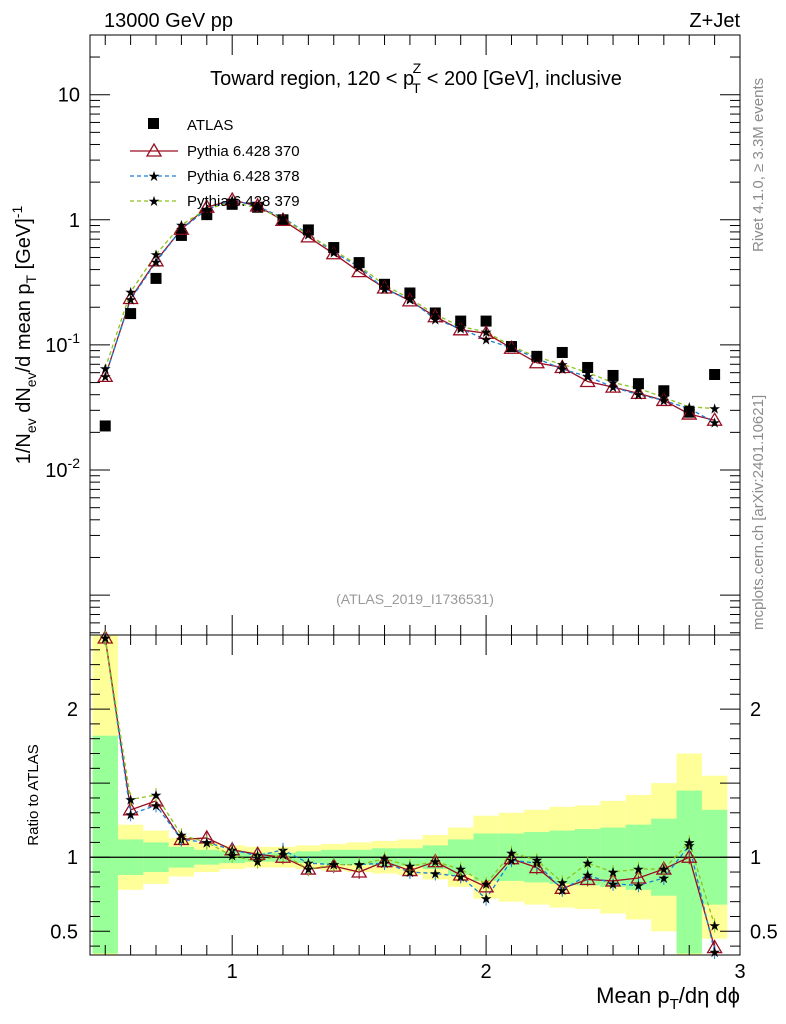 This screenshot has height=1024, width=786. I want to click on y-tick-base: 1, so click(74, 221).